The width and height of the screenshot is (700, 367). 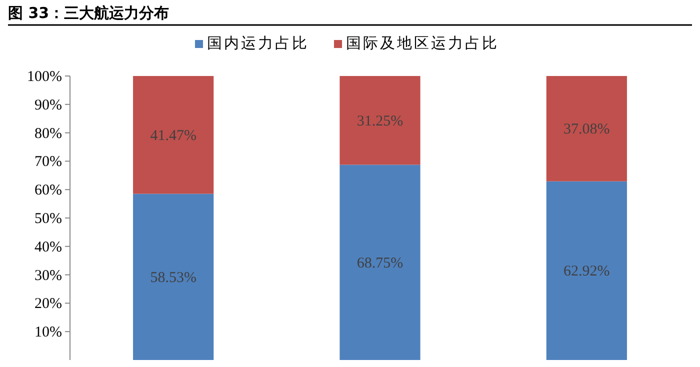 I want to click on data-label: 68.75%, so click(x=380, y=263).